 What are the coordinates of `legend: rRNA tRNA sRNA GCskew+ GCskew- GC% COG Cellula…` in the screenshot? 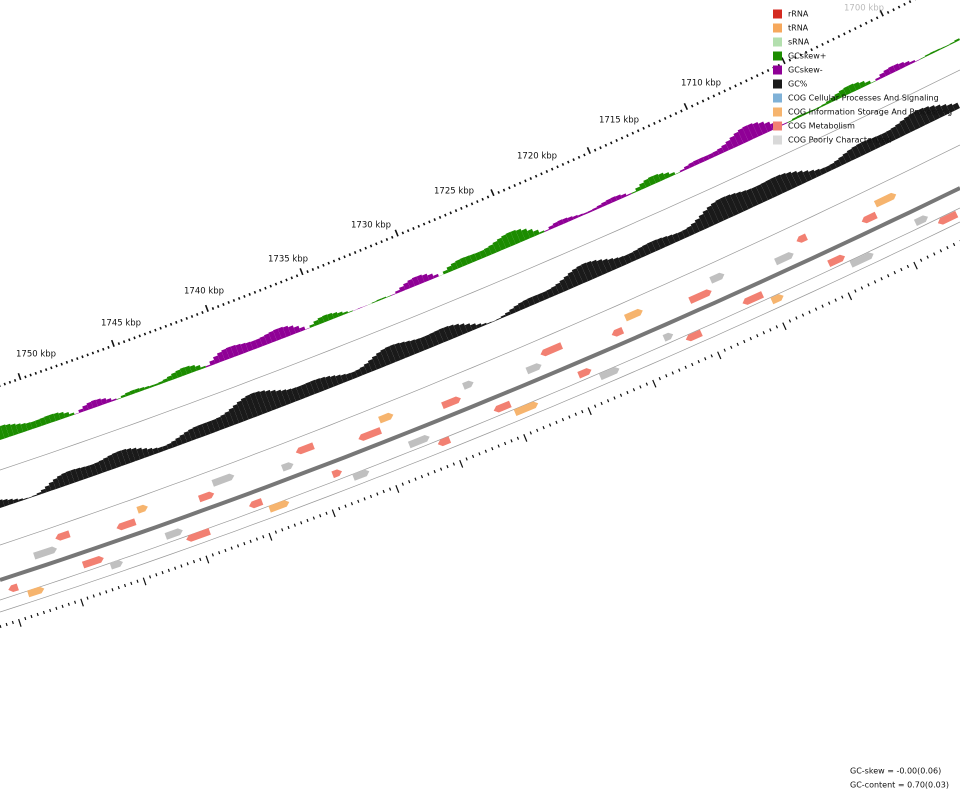 It's located at (862, 77).